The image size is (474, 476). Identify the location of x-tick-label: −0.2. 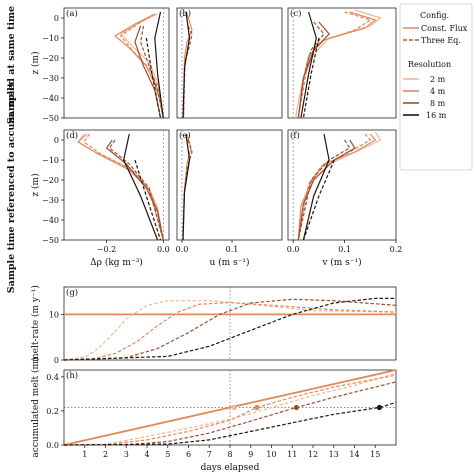
(106, 249).